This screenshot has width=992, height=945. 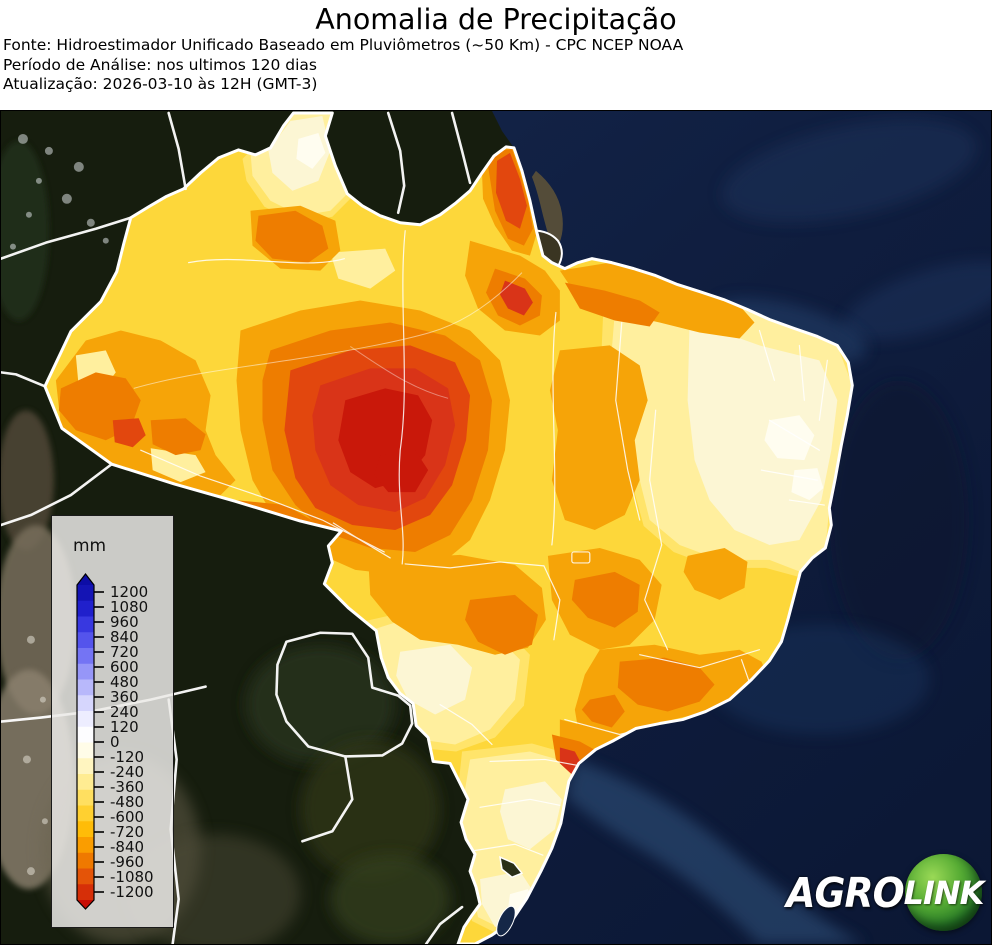 I want to click on legend-tick-label: -1080, so click(x=132, y=877).